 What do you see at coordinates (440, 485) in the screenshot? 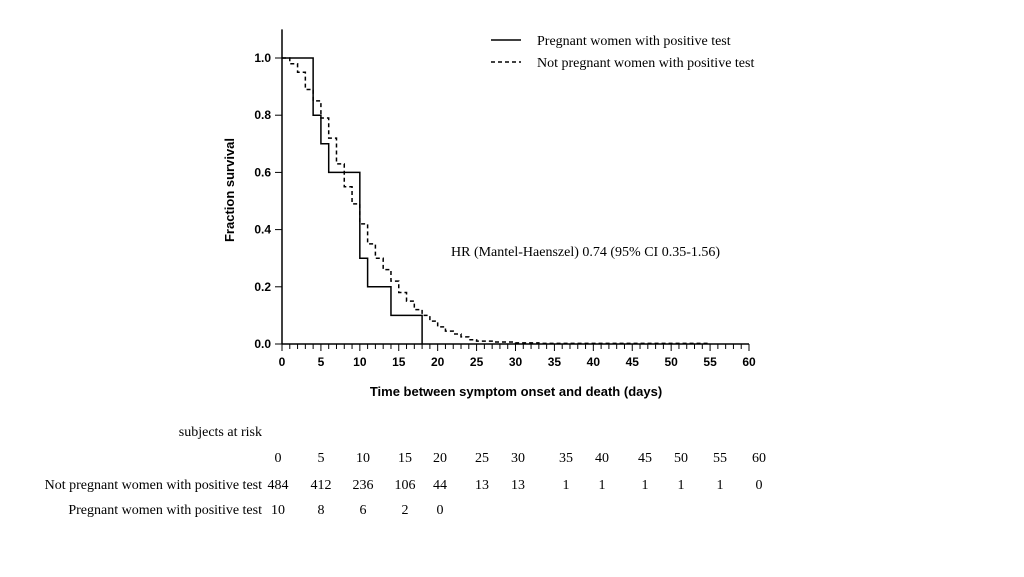
I see `risk-value: 44` at bounding box center [440, 485].